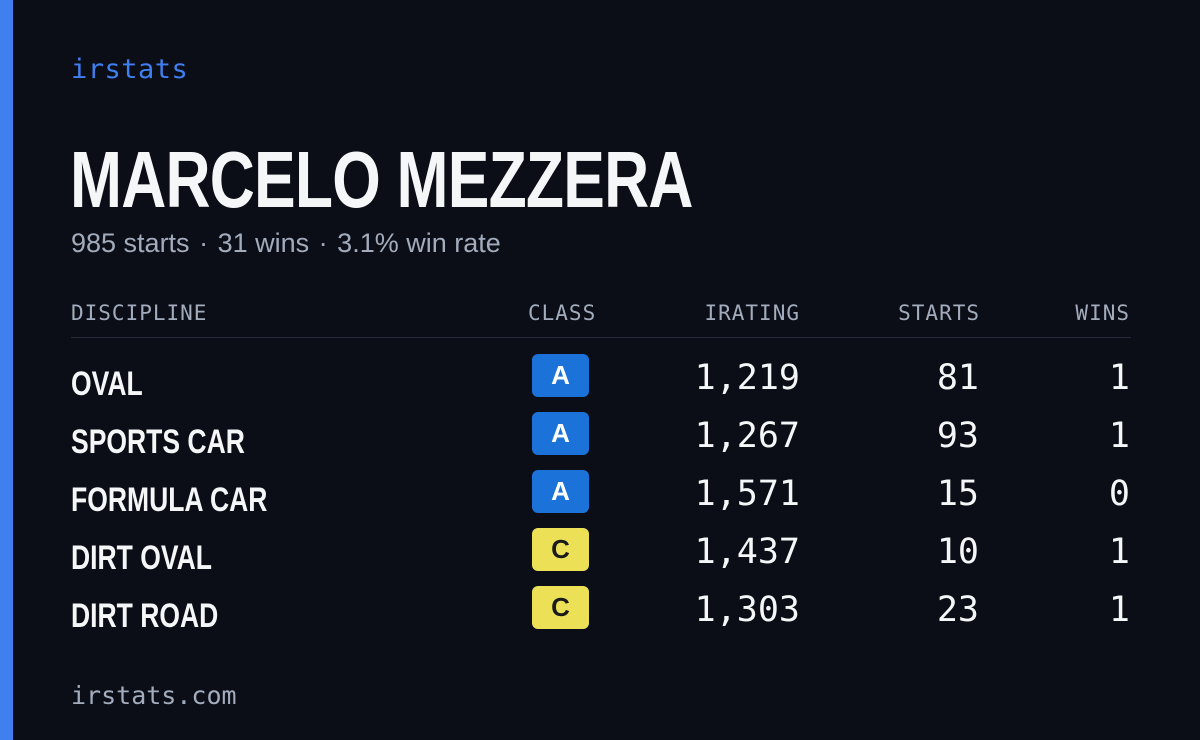 The width and height of the screenshot is (1200, 740). I want to click on irating-value: 1,437, so click(747, 552).